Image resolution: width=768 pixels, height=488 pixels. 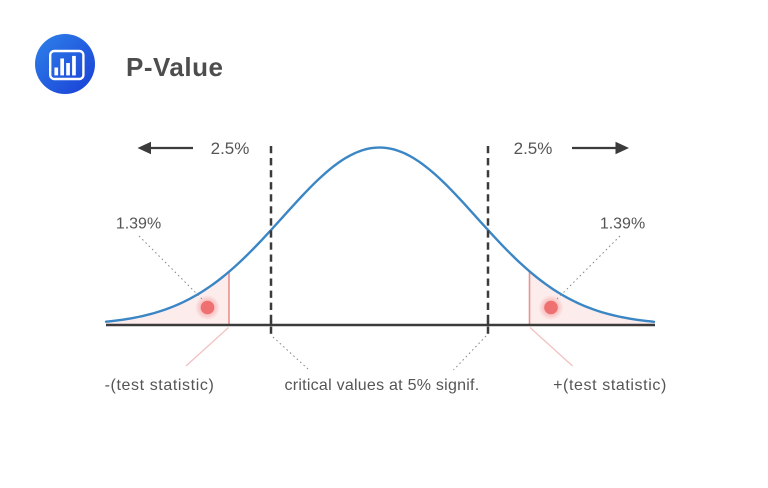 I want to click on svg-text: -(test statistic), so click(x=160, y=385).